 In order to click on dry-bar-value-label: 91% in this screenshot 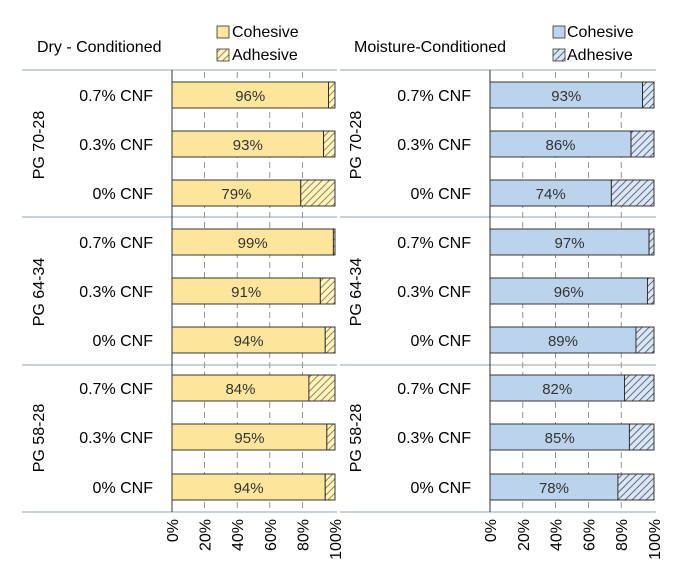, I will do `click(246, 292)`.